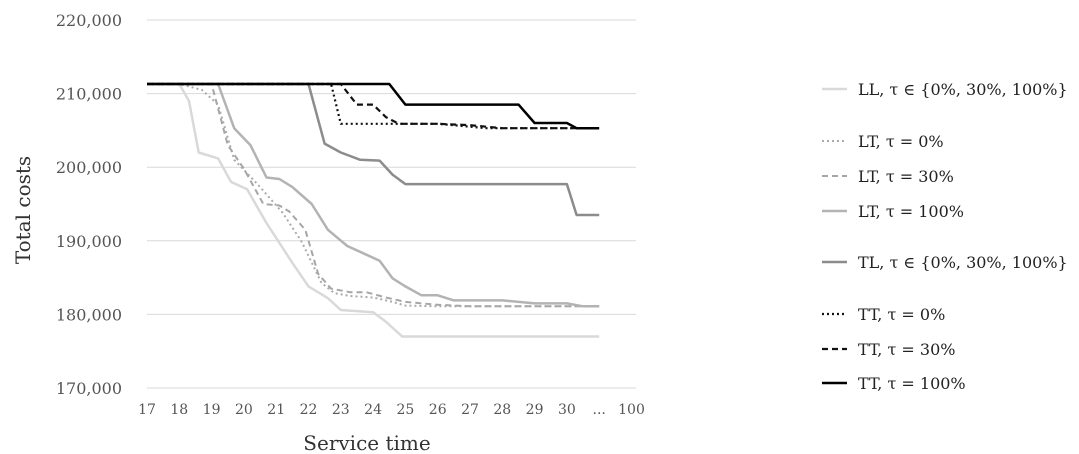 The width and height of the screenshot is (1079, 454). I want to click on legend-label: LL, τ ∈ {0%, 30%, 100%}, so click(963, 89).